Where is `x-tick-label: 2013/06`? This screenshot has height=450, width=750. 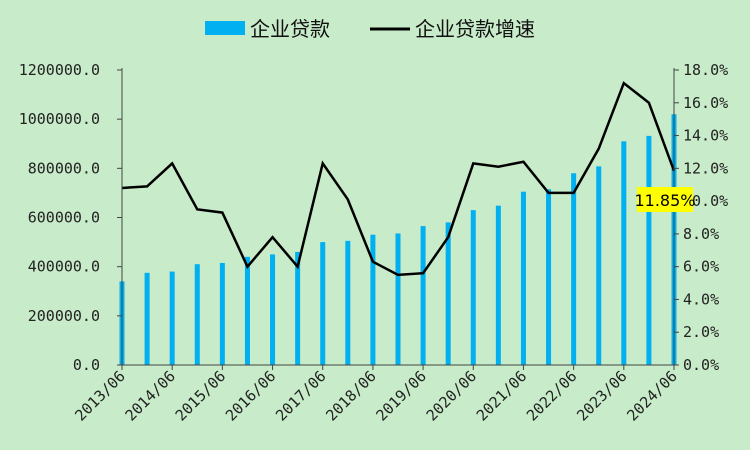
x-tick-label: 2013/06 is located at coordinates (99, 395).